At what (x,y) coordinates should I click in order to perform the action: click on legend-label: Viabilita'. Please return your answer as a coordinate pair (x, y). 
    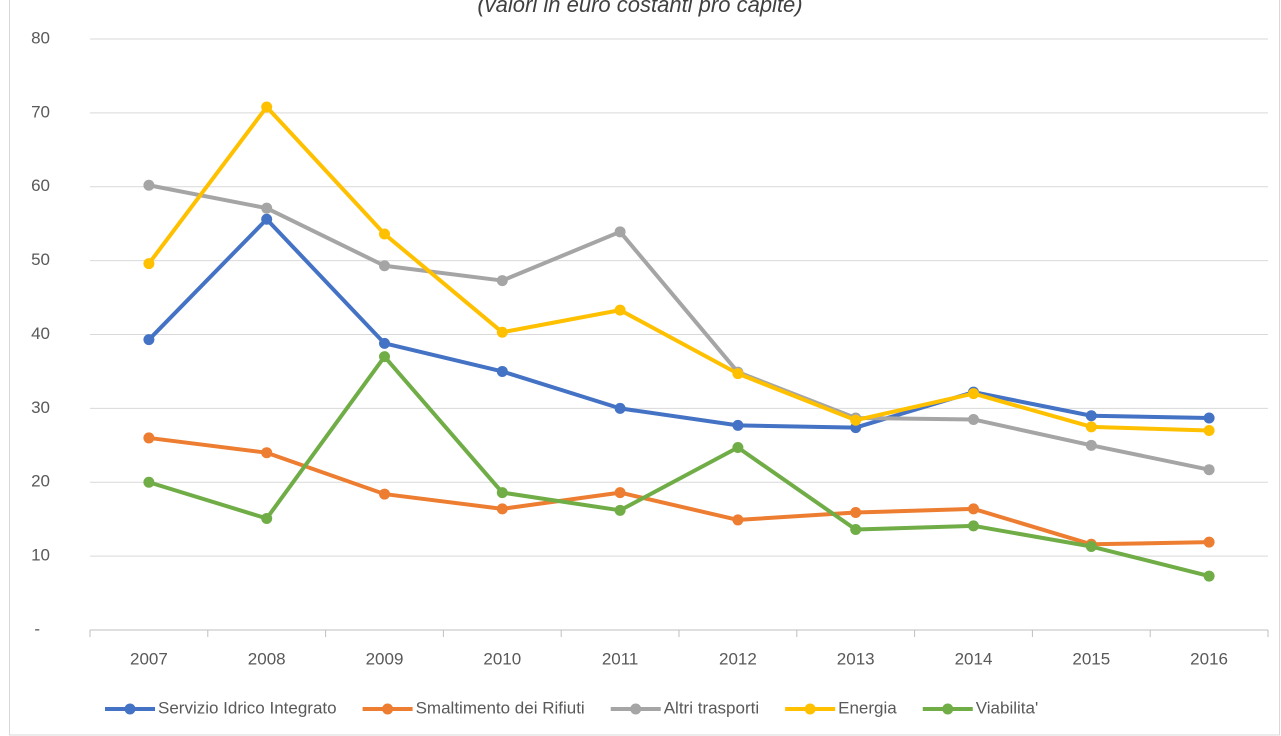
    Looking at the image, I should click on (1007, 707).